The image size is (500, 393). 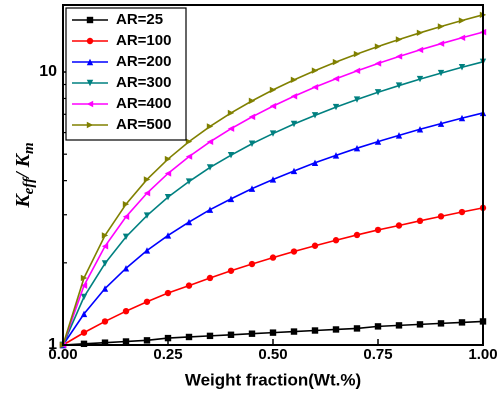 What do you see at coordinates (29, 185) in the screenshot?
I see `y-label-part: eff` at bounding box center [29, 185].